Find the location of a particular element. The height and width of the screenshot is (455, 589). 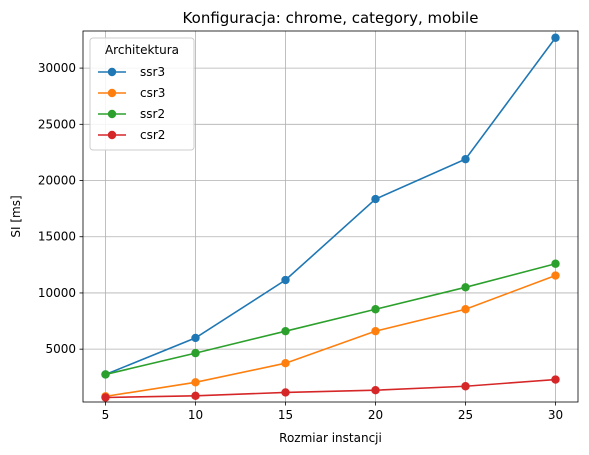

y-tick-label: 5000 is located at coordinates (60, 349).